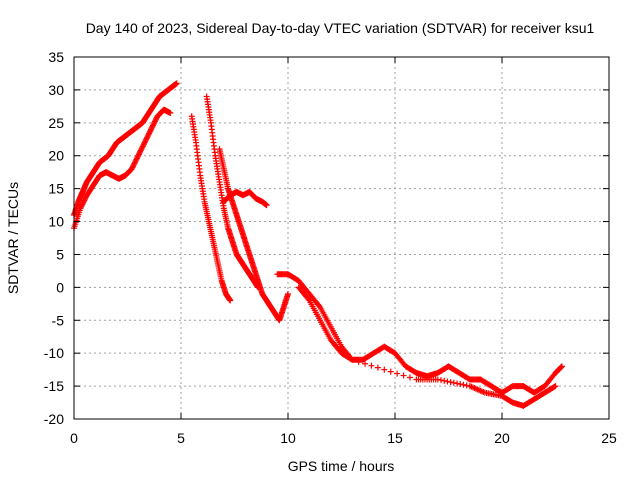 The height and width of the screenshot is (480, 640). I want to click on x-axis-label: GPS time / hours, so click(341, 466).